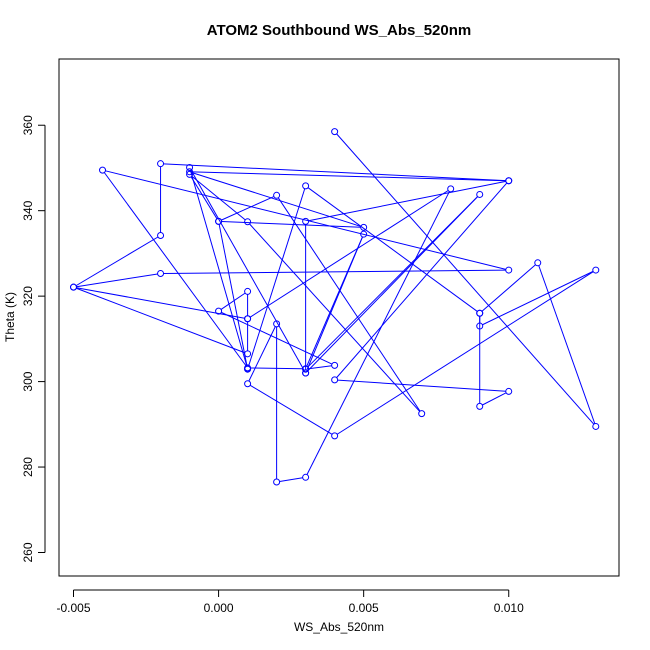  Describe the element at coordinates (28, 296) in the screenshot. I see `y-tick-label: 320` at that location.